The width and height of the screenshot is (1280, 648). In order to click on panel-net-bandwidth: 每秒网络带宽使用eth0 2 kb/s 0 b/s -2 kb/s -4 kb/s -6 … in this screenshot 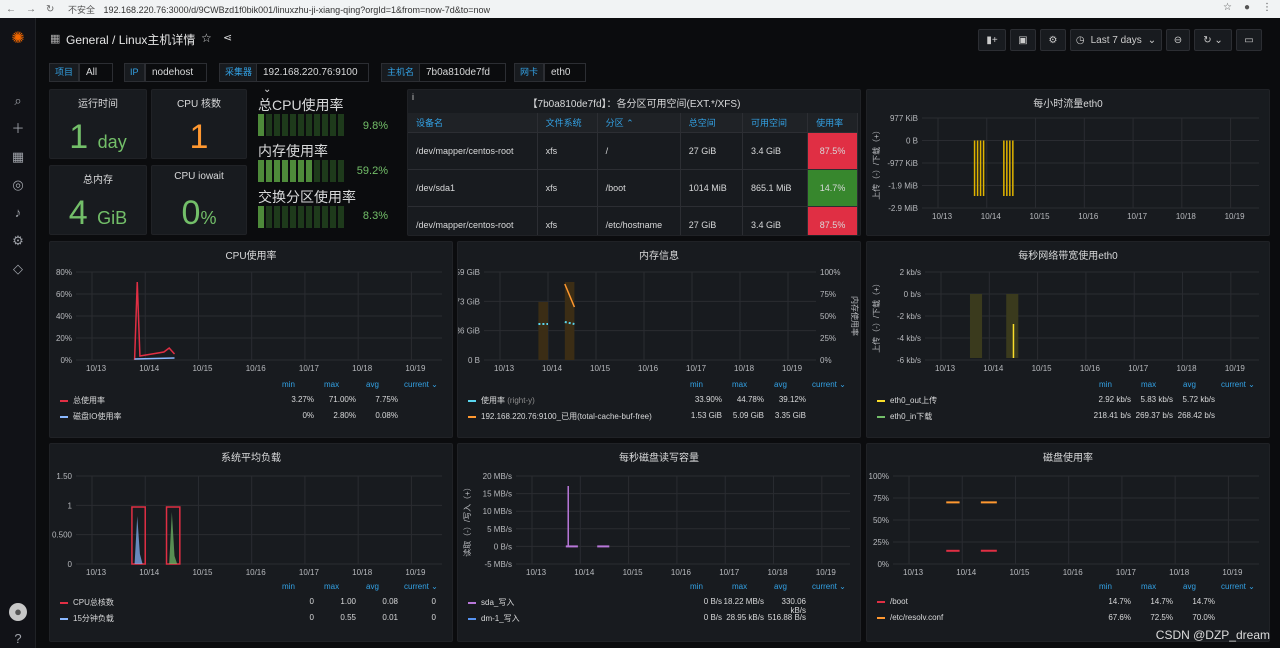, I will do `click(1068, 339)`.